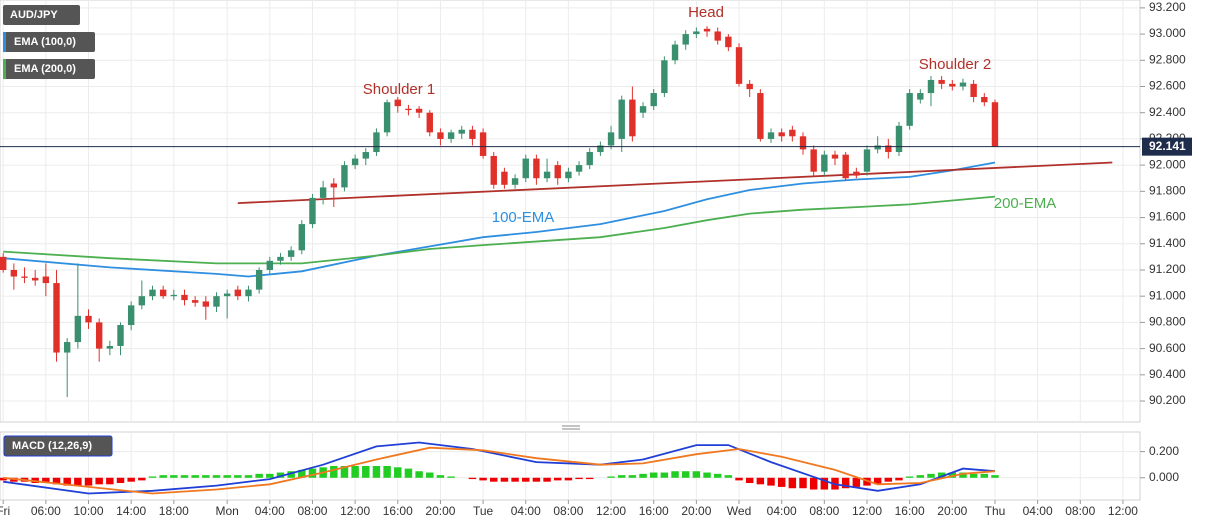  What do you see at coordinates (131, 511) in the screenshot?
I see `x-tick-label: 14:00` at bounding box center [131, 511].